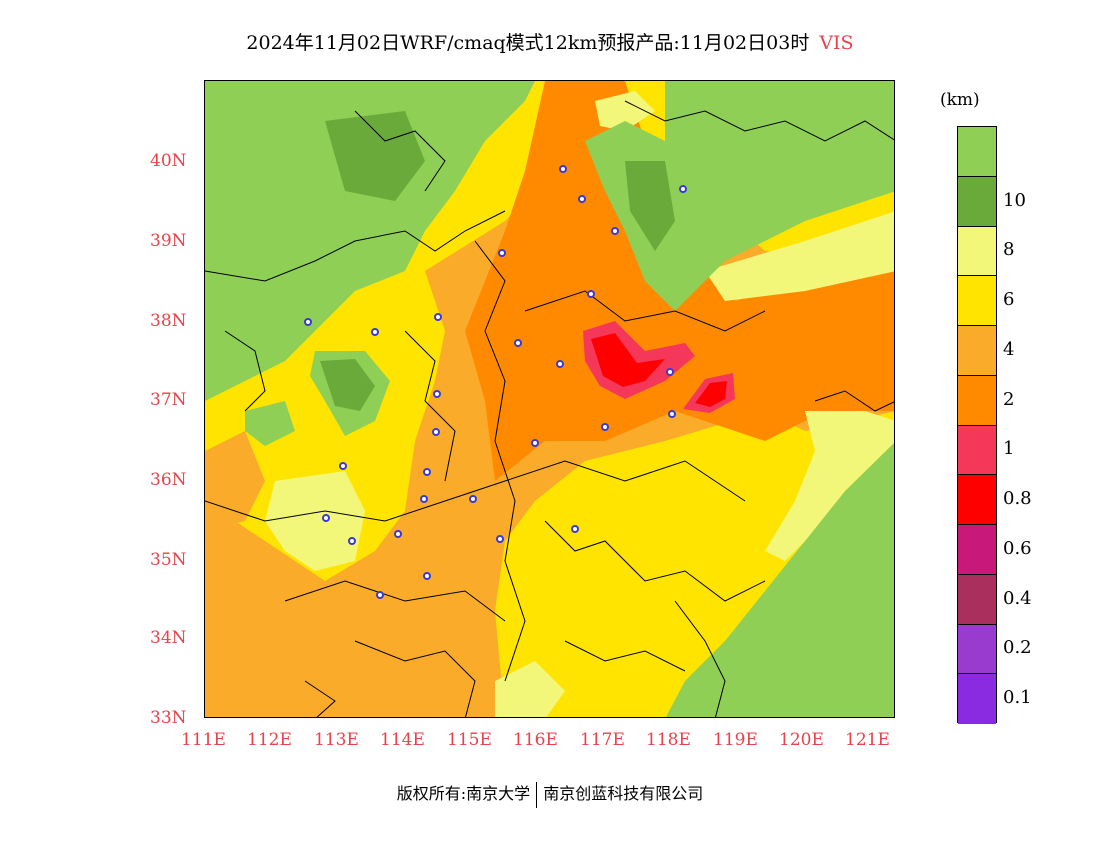  Describe the element at coordinates (168, 560) in the screenshot. I see `lat-label: 35N` at that location.